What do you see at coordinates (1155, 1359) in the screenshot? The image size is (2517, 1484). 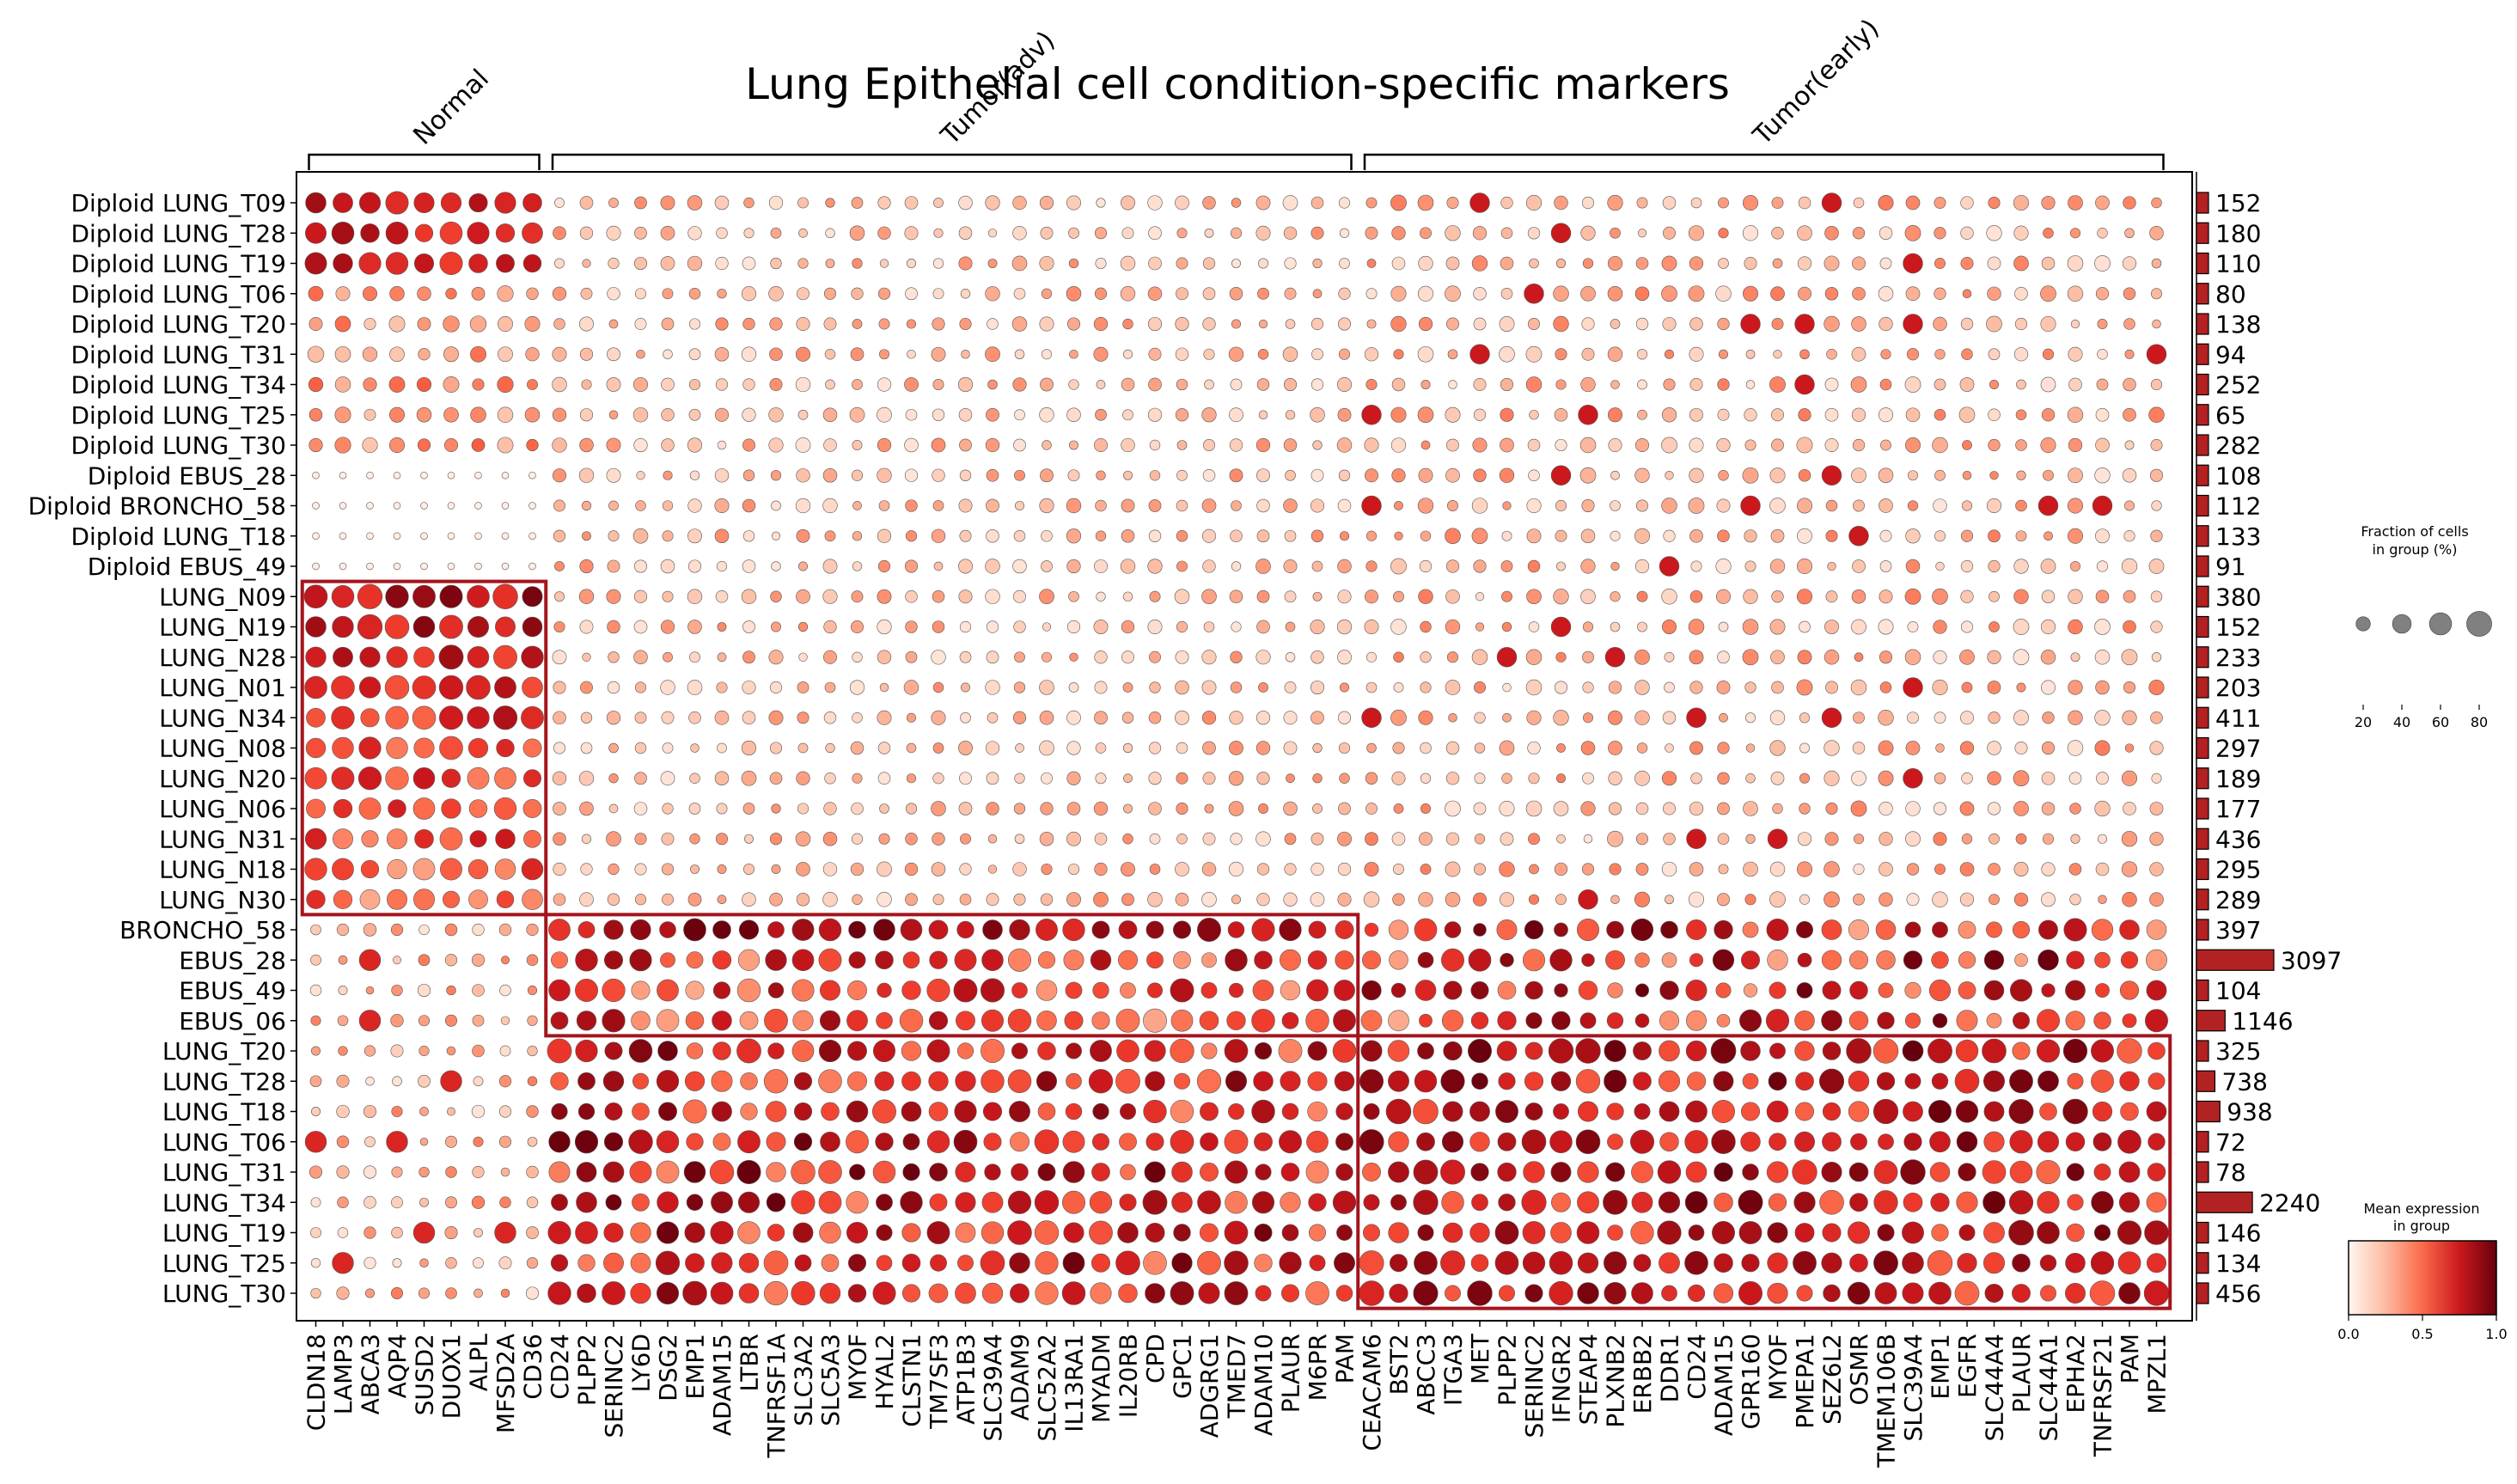 I see `gene-label: CPD` at bounding box center [1155, 1359].